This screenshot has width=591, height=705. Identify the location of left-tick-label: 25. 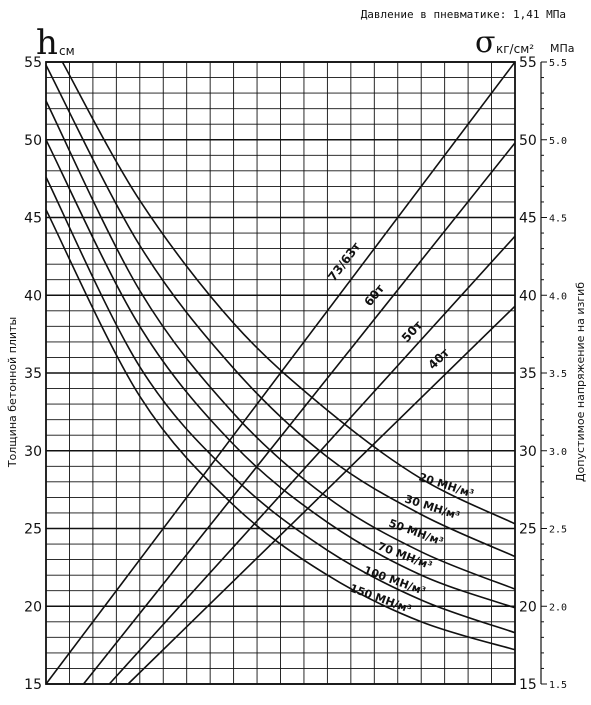
(33, 530).